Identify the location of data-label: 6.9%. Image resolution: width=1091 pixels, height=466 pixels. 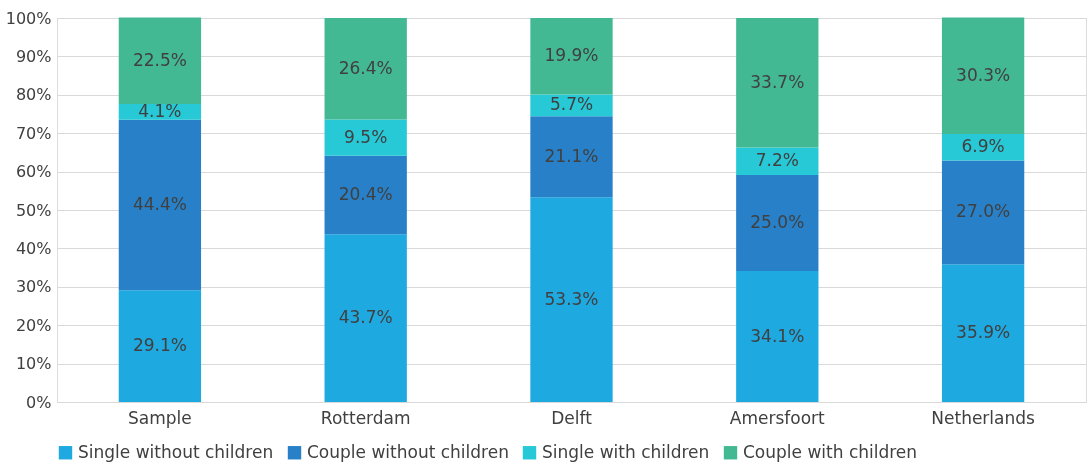
(983, 146).